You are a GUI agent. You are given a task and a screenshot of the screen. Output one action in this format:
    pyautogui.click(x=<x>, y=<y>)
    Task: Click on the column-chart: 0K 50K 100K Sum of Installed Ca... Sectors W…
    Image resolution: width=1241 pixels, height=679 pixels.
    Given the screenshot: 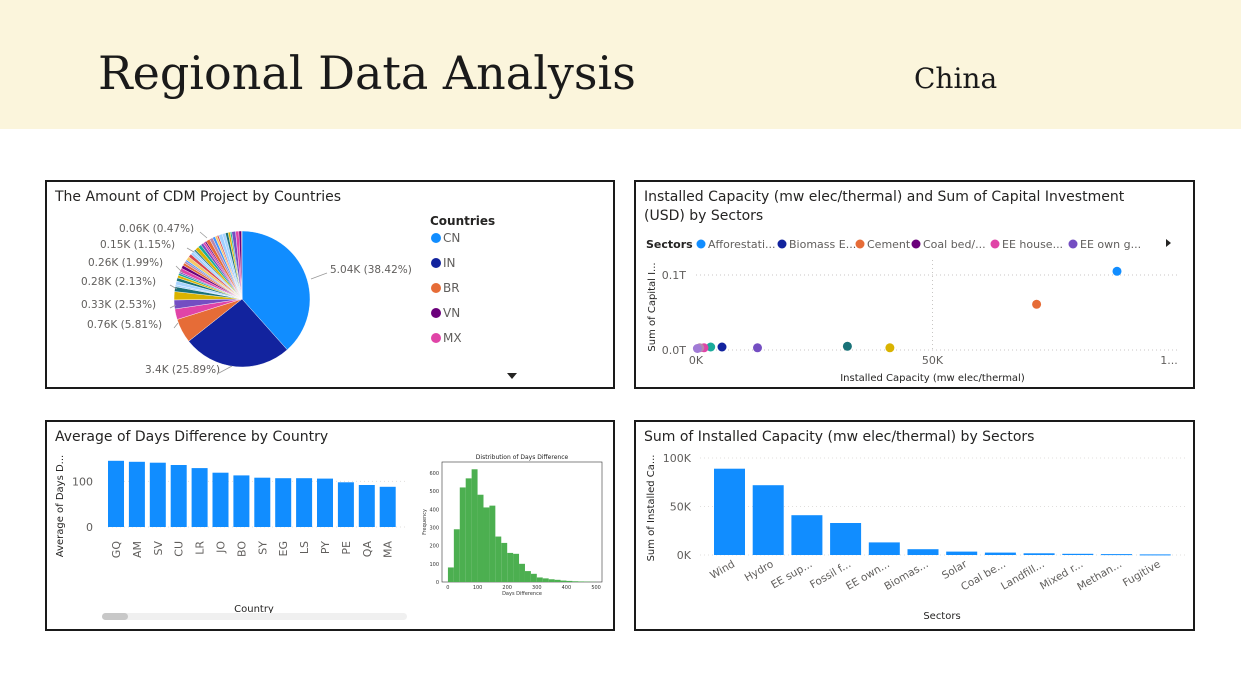 What is the action you would take?
    pyautogui.click(x=914, y=525)
    